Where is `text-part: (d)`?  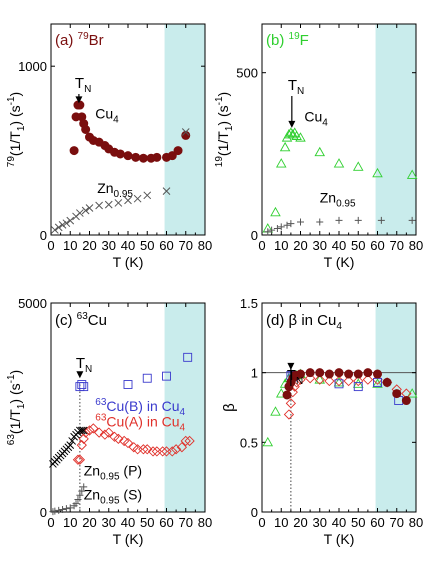
text-part: (d) is located at coordinates (275, 320).